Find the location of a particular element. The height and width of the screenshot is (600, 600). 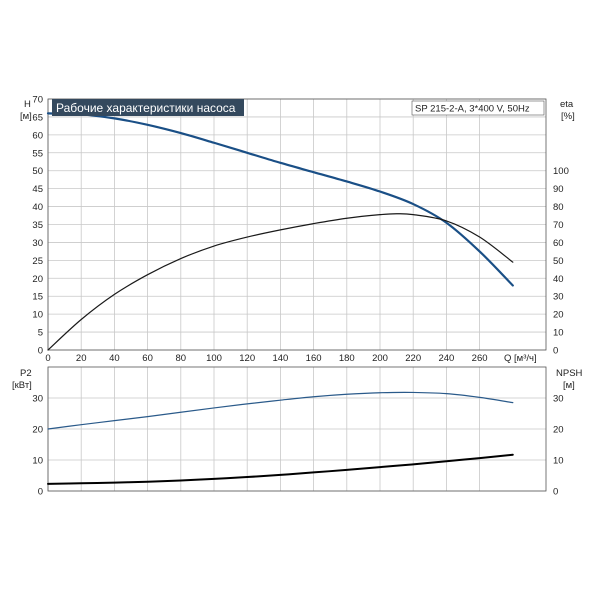

y-right-label-bottom: NPSH is located at coordinates (569, 373).